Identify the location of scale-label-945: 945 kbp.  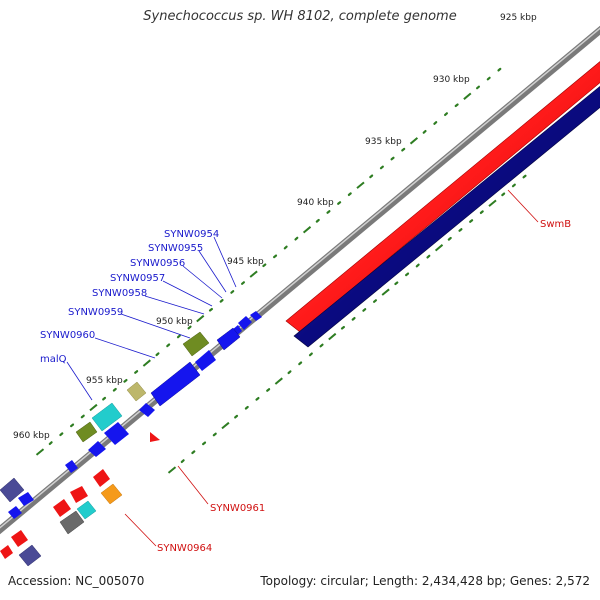
(245, 262).